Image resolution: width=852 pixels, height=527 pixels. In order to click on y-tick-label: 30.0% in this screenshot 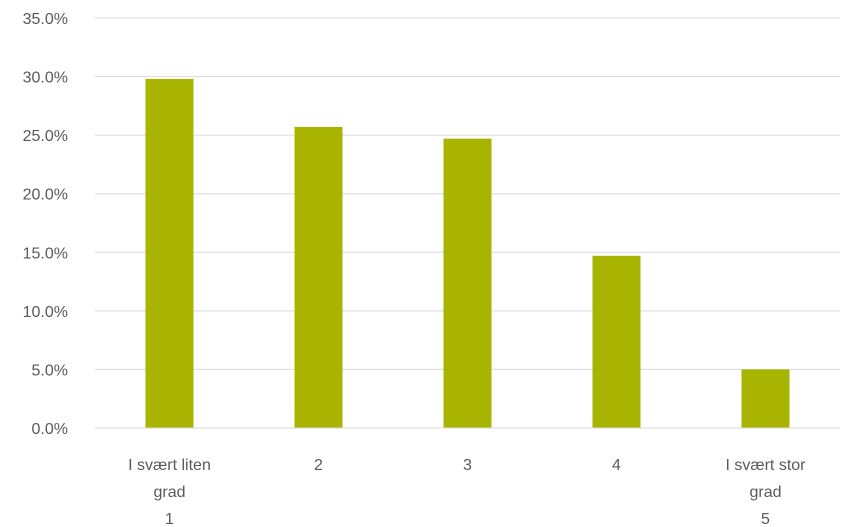, I will do `click(45, 78)`.